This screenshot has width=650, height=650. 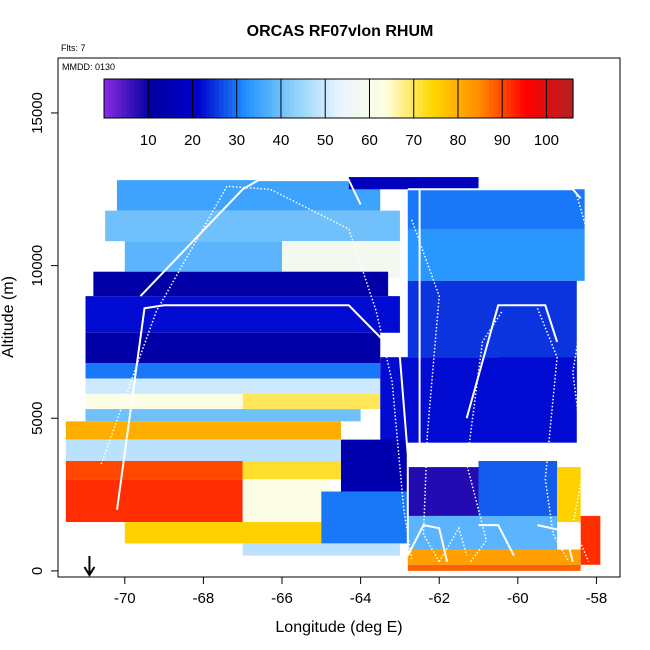 I want to click on date-annotation: MMDD: 0130, so click(x=88, y=67).